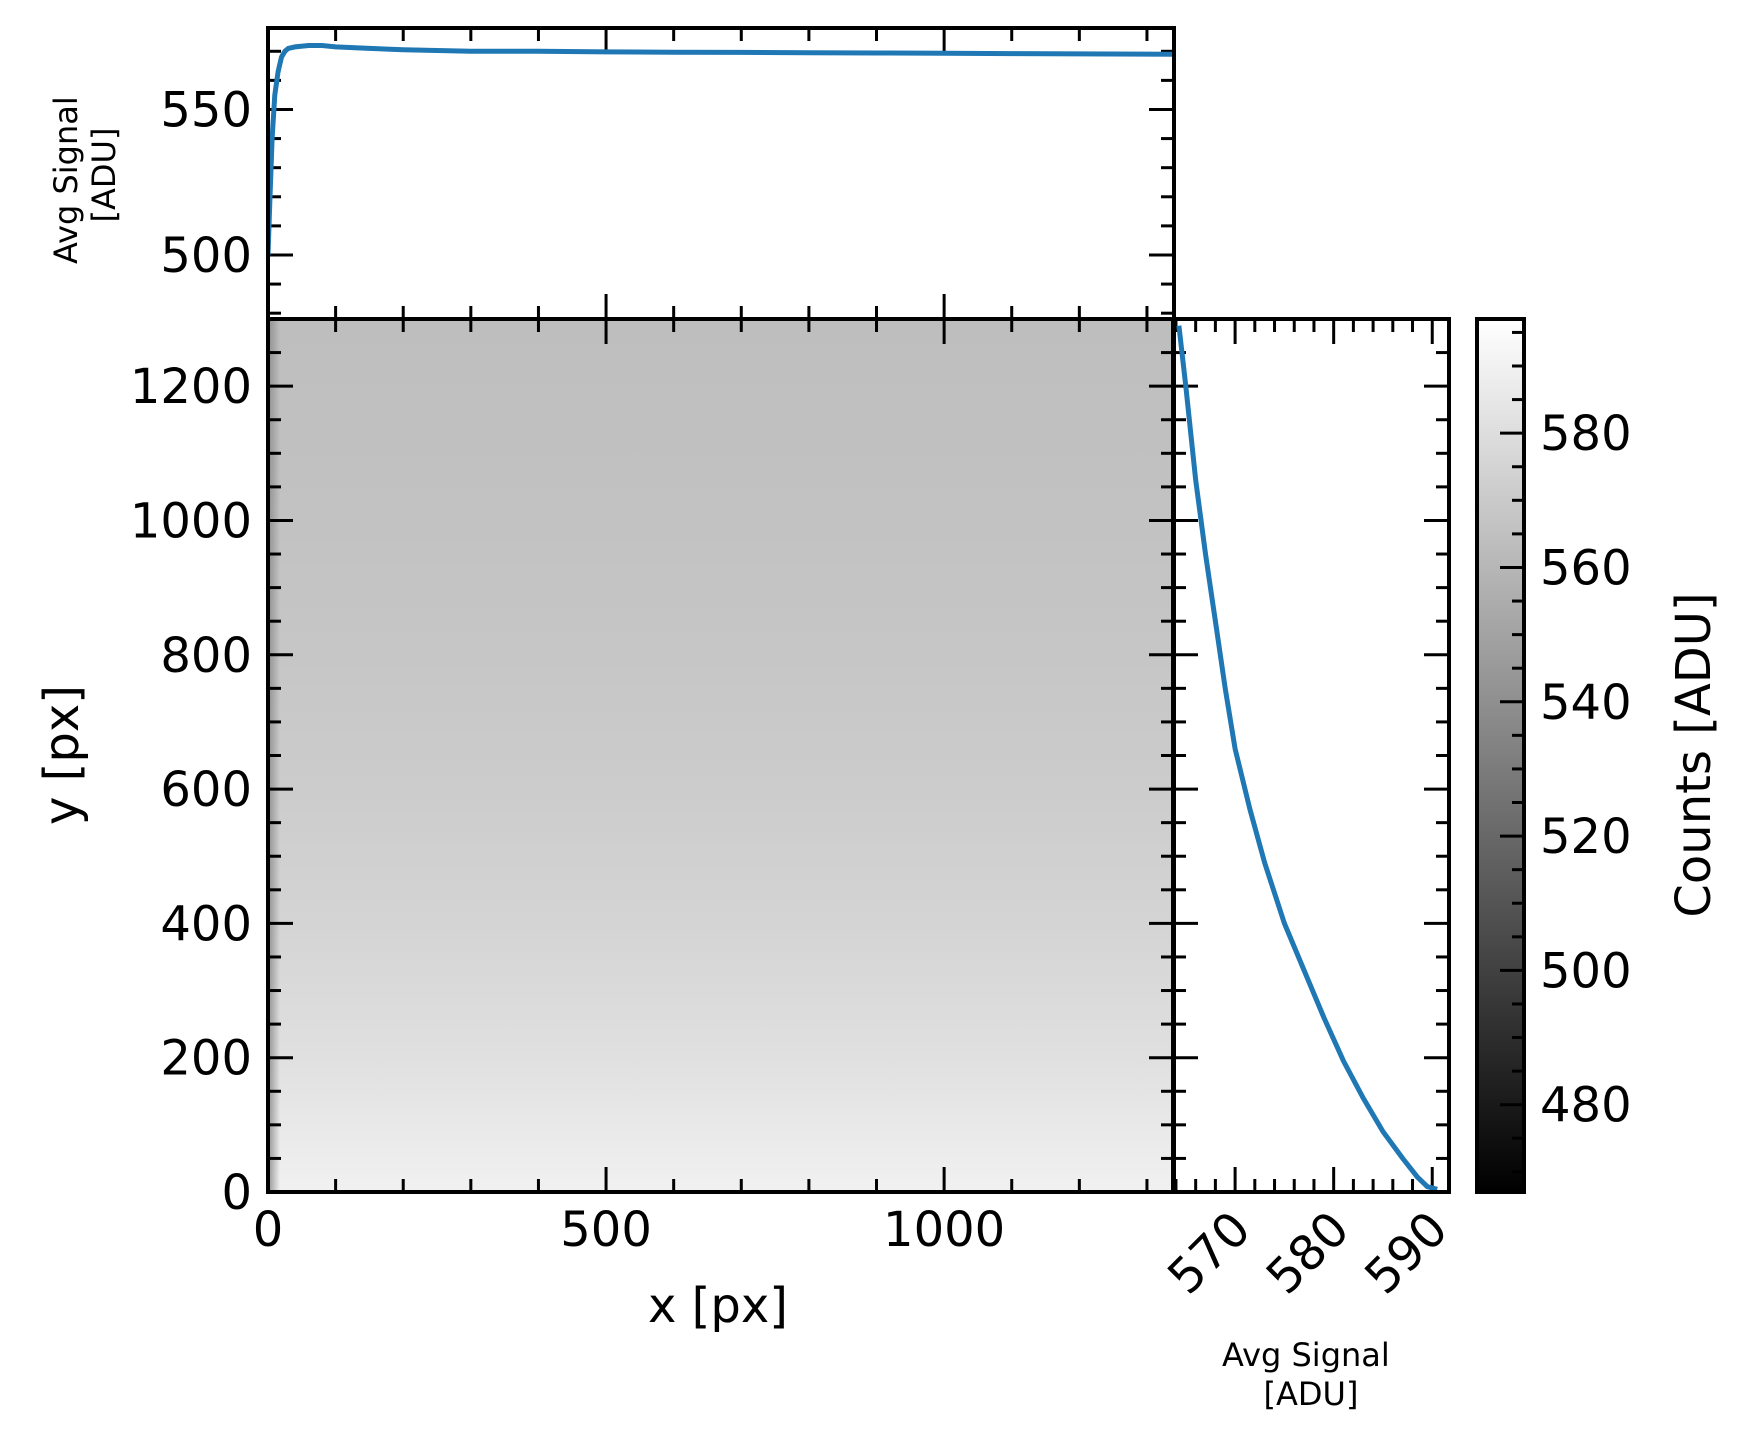 The width and height of the screenshot is (1741, 1442). Describe the element at coordinates (191, 521) in the screenshot. I see `image-y-tick-label: 1000` at that location.